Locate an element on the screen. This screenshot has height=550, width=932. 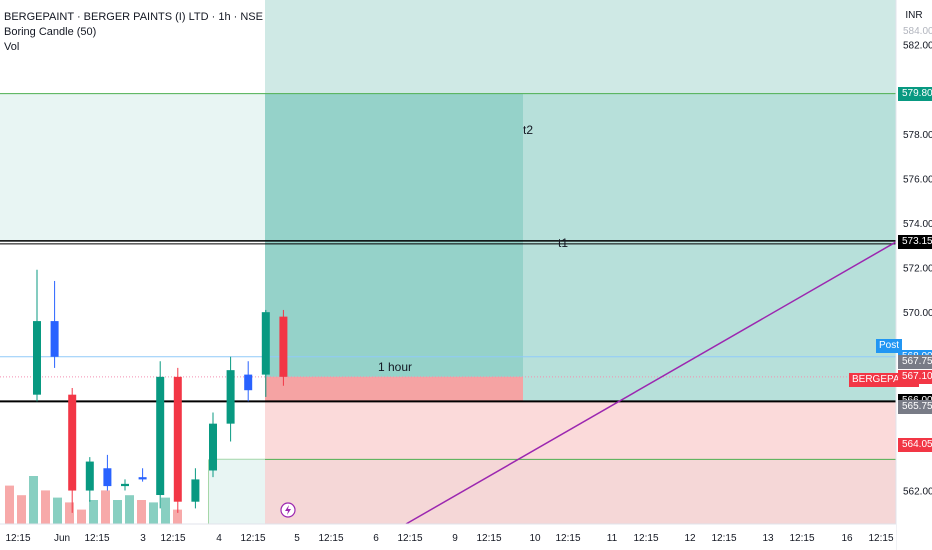
price-label-low-mark: 565.75 is located at coordinates (915, 406).